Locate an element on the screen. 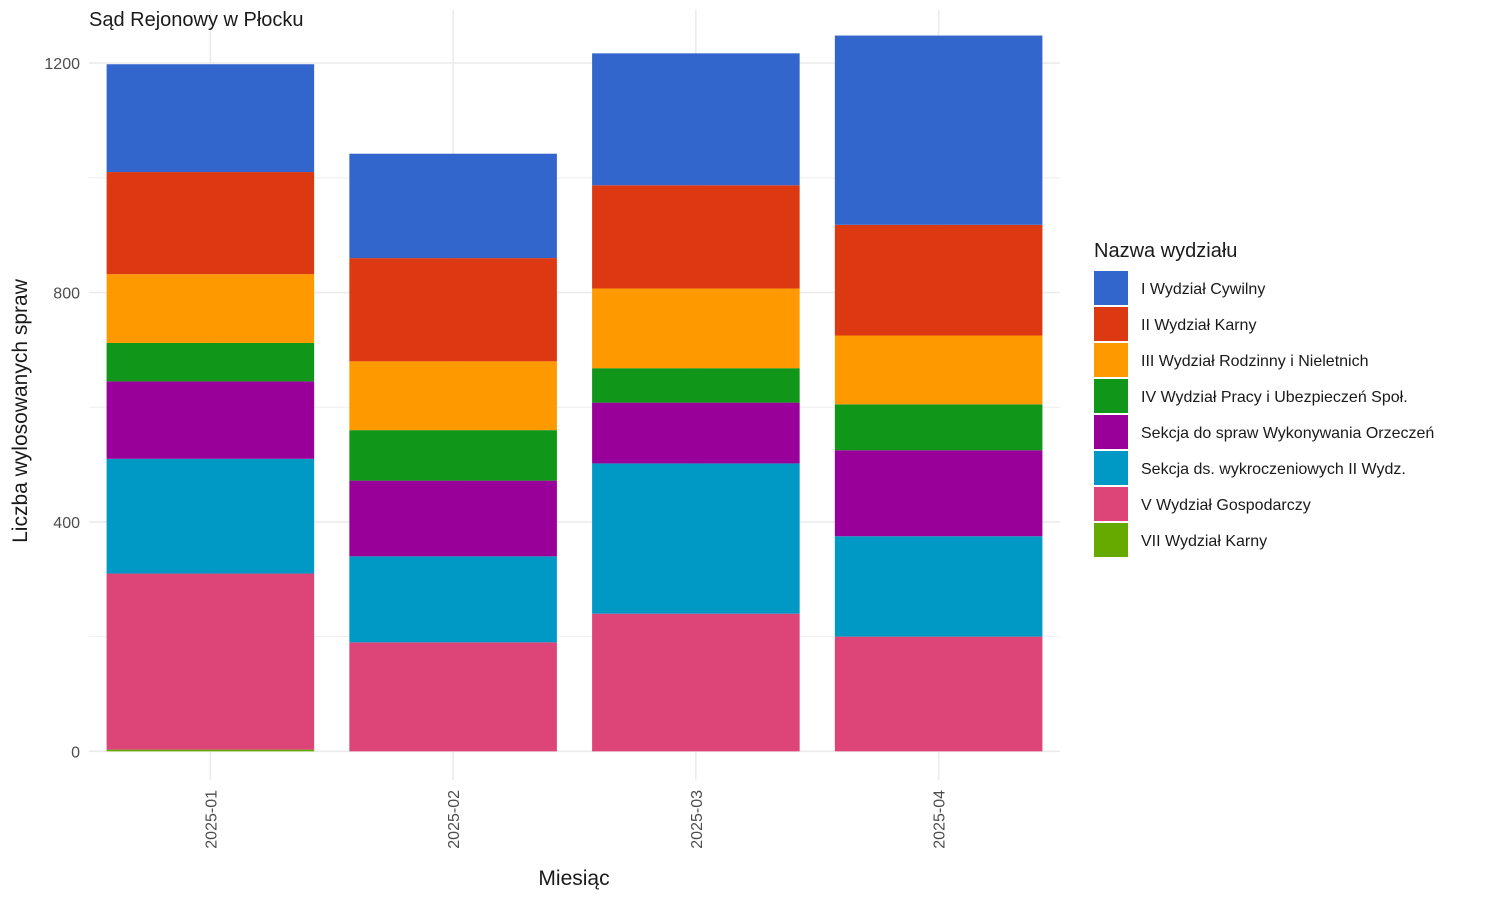  legend-label: I Wydział Cywilny is located at coordinates (1203, 289).